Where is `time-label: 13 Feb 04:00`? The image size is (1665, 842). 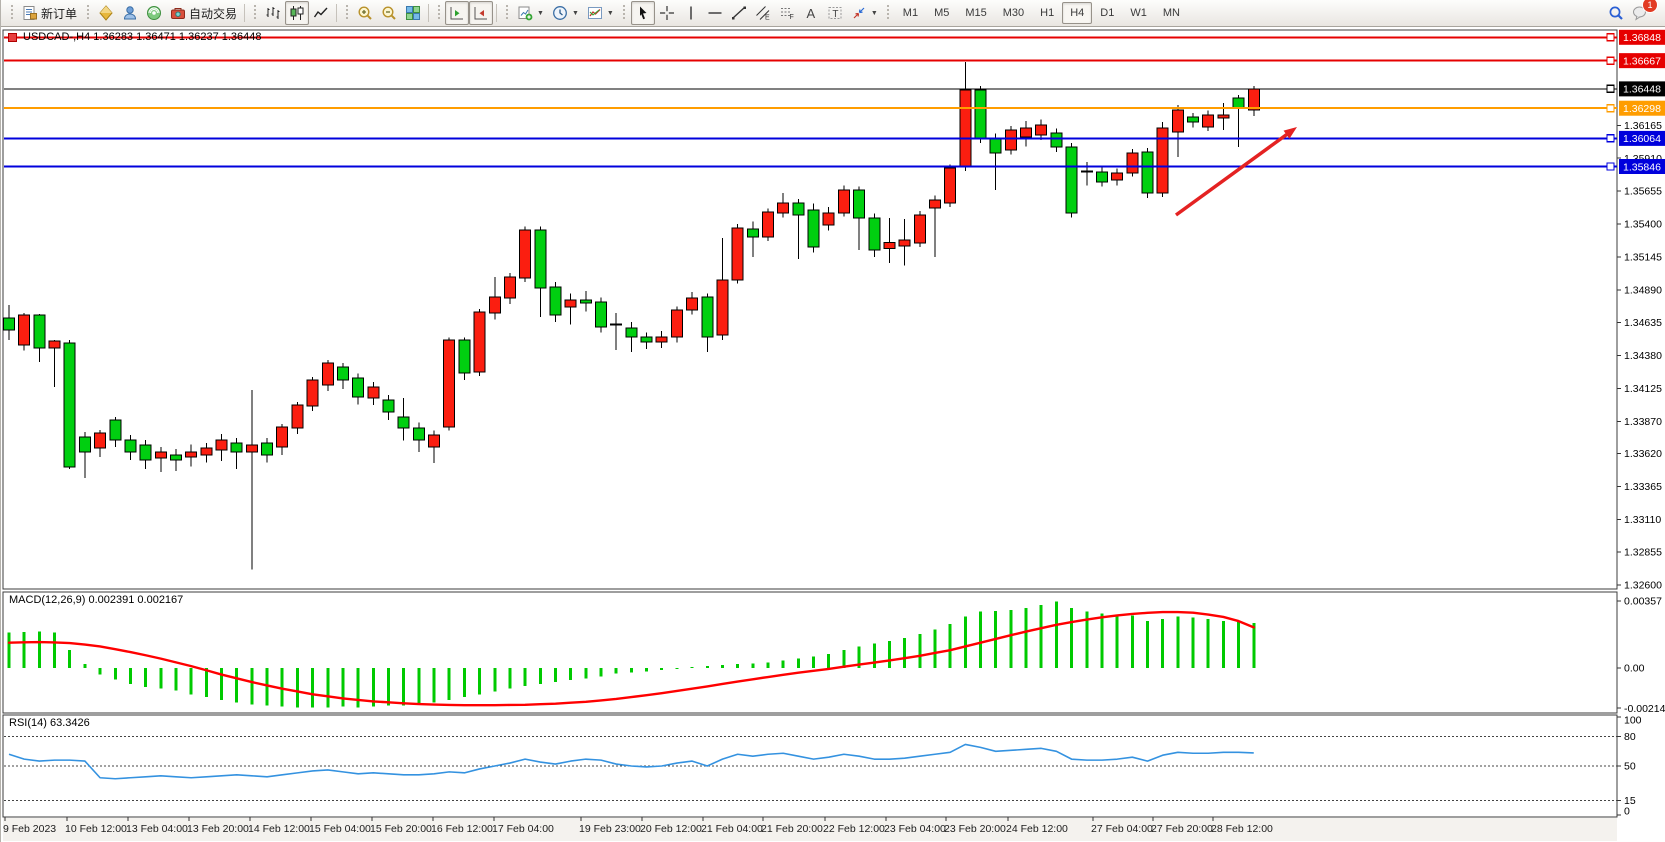 time-label: 13 Feb 04:00 is located at coordinates (157, 829).